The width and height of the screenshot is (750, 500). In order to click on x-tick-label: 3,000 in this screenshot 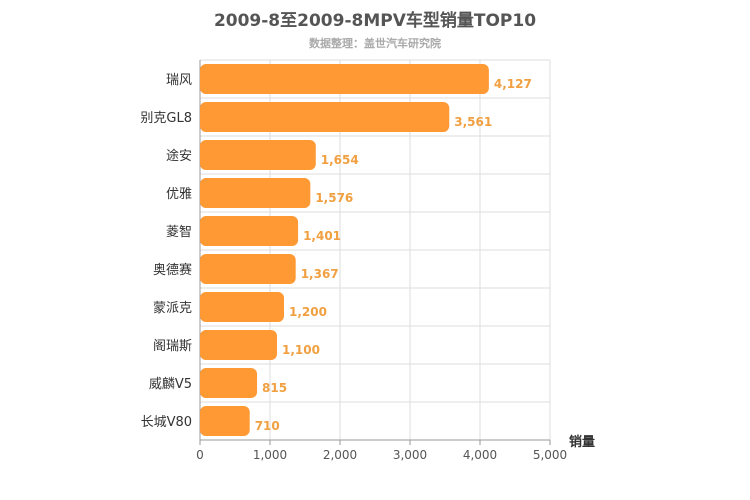, I will do `click(410, 455)`.